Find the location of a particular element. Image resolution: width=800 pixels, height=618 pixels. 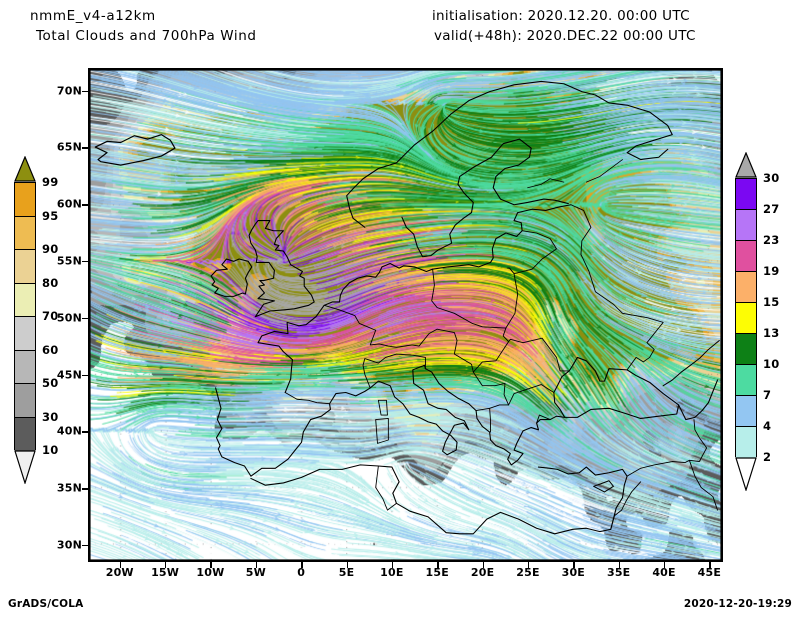

field-description: Total Clouds and 700hPa Wind is located at coordinates (146, 36).